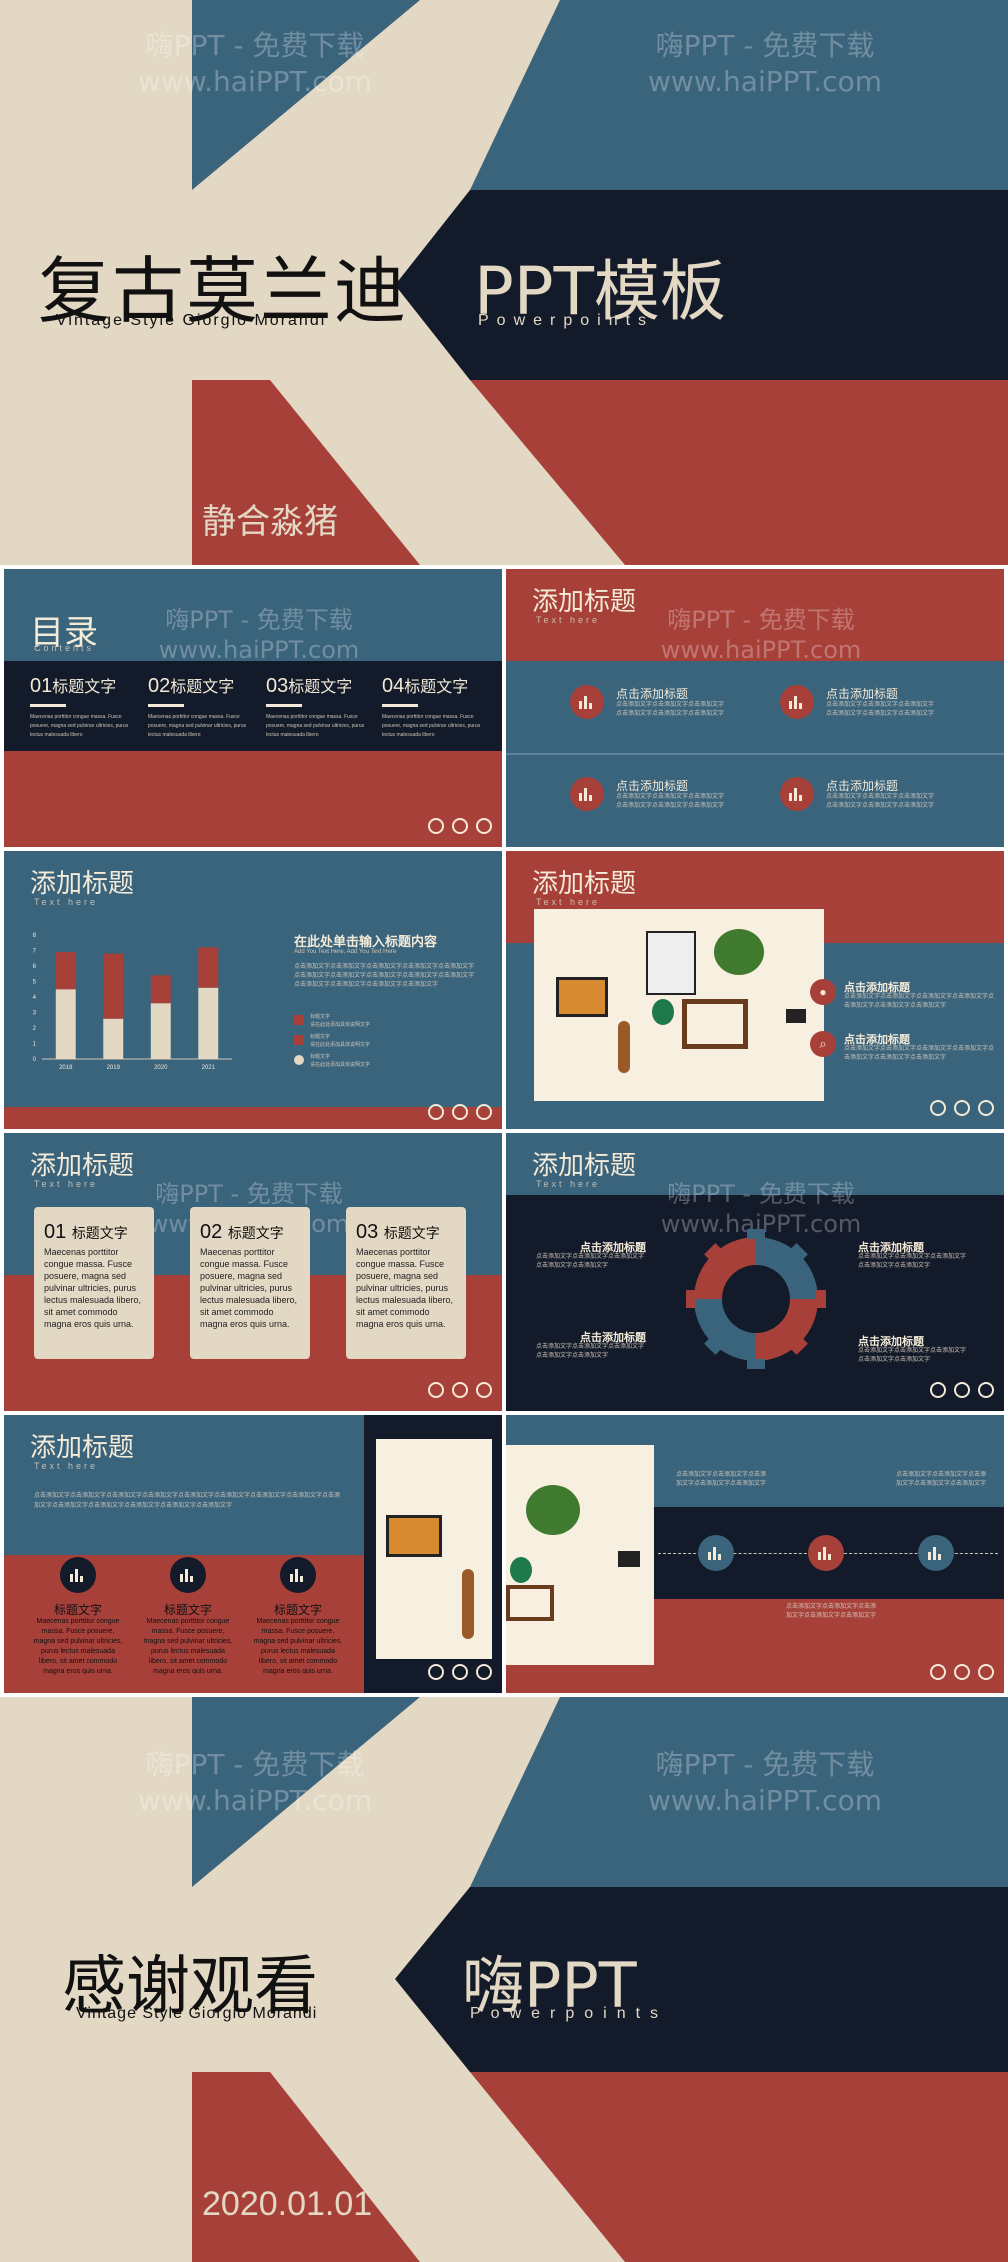 This screenshot has width=1008, height=2262. Describe the element at coordinates (566, 320) in the screenshot. I see `cover-powerpoints: Powerpoints` at that location.